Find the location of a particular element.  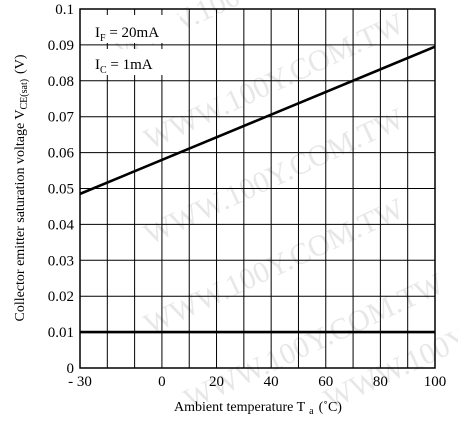

y-tick-label: 0.06 is located at coordinates (61, 154).